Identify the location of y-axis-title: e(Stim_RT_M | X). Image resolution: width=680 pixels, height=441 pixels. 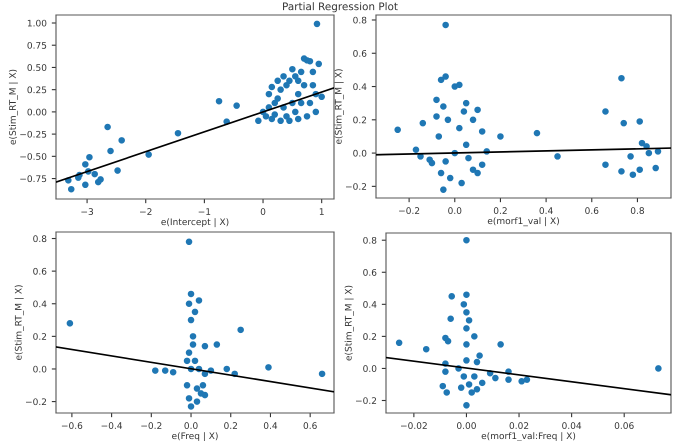
(13, 107).